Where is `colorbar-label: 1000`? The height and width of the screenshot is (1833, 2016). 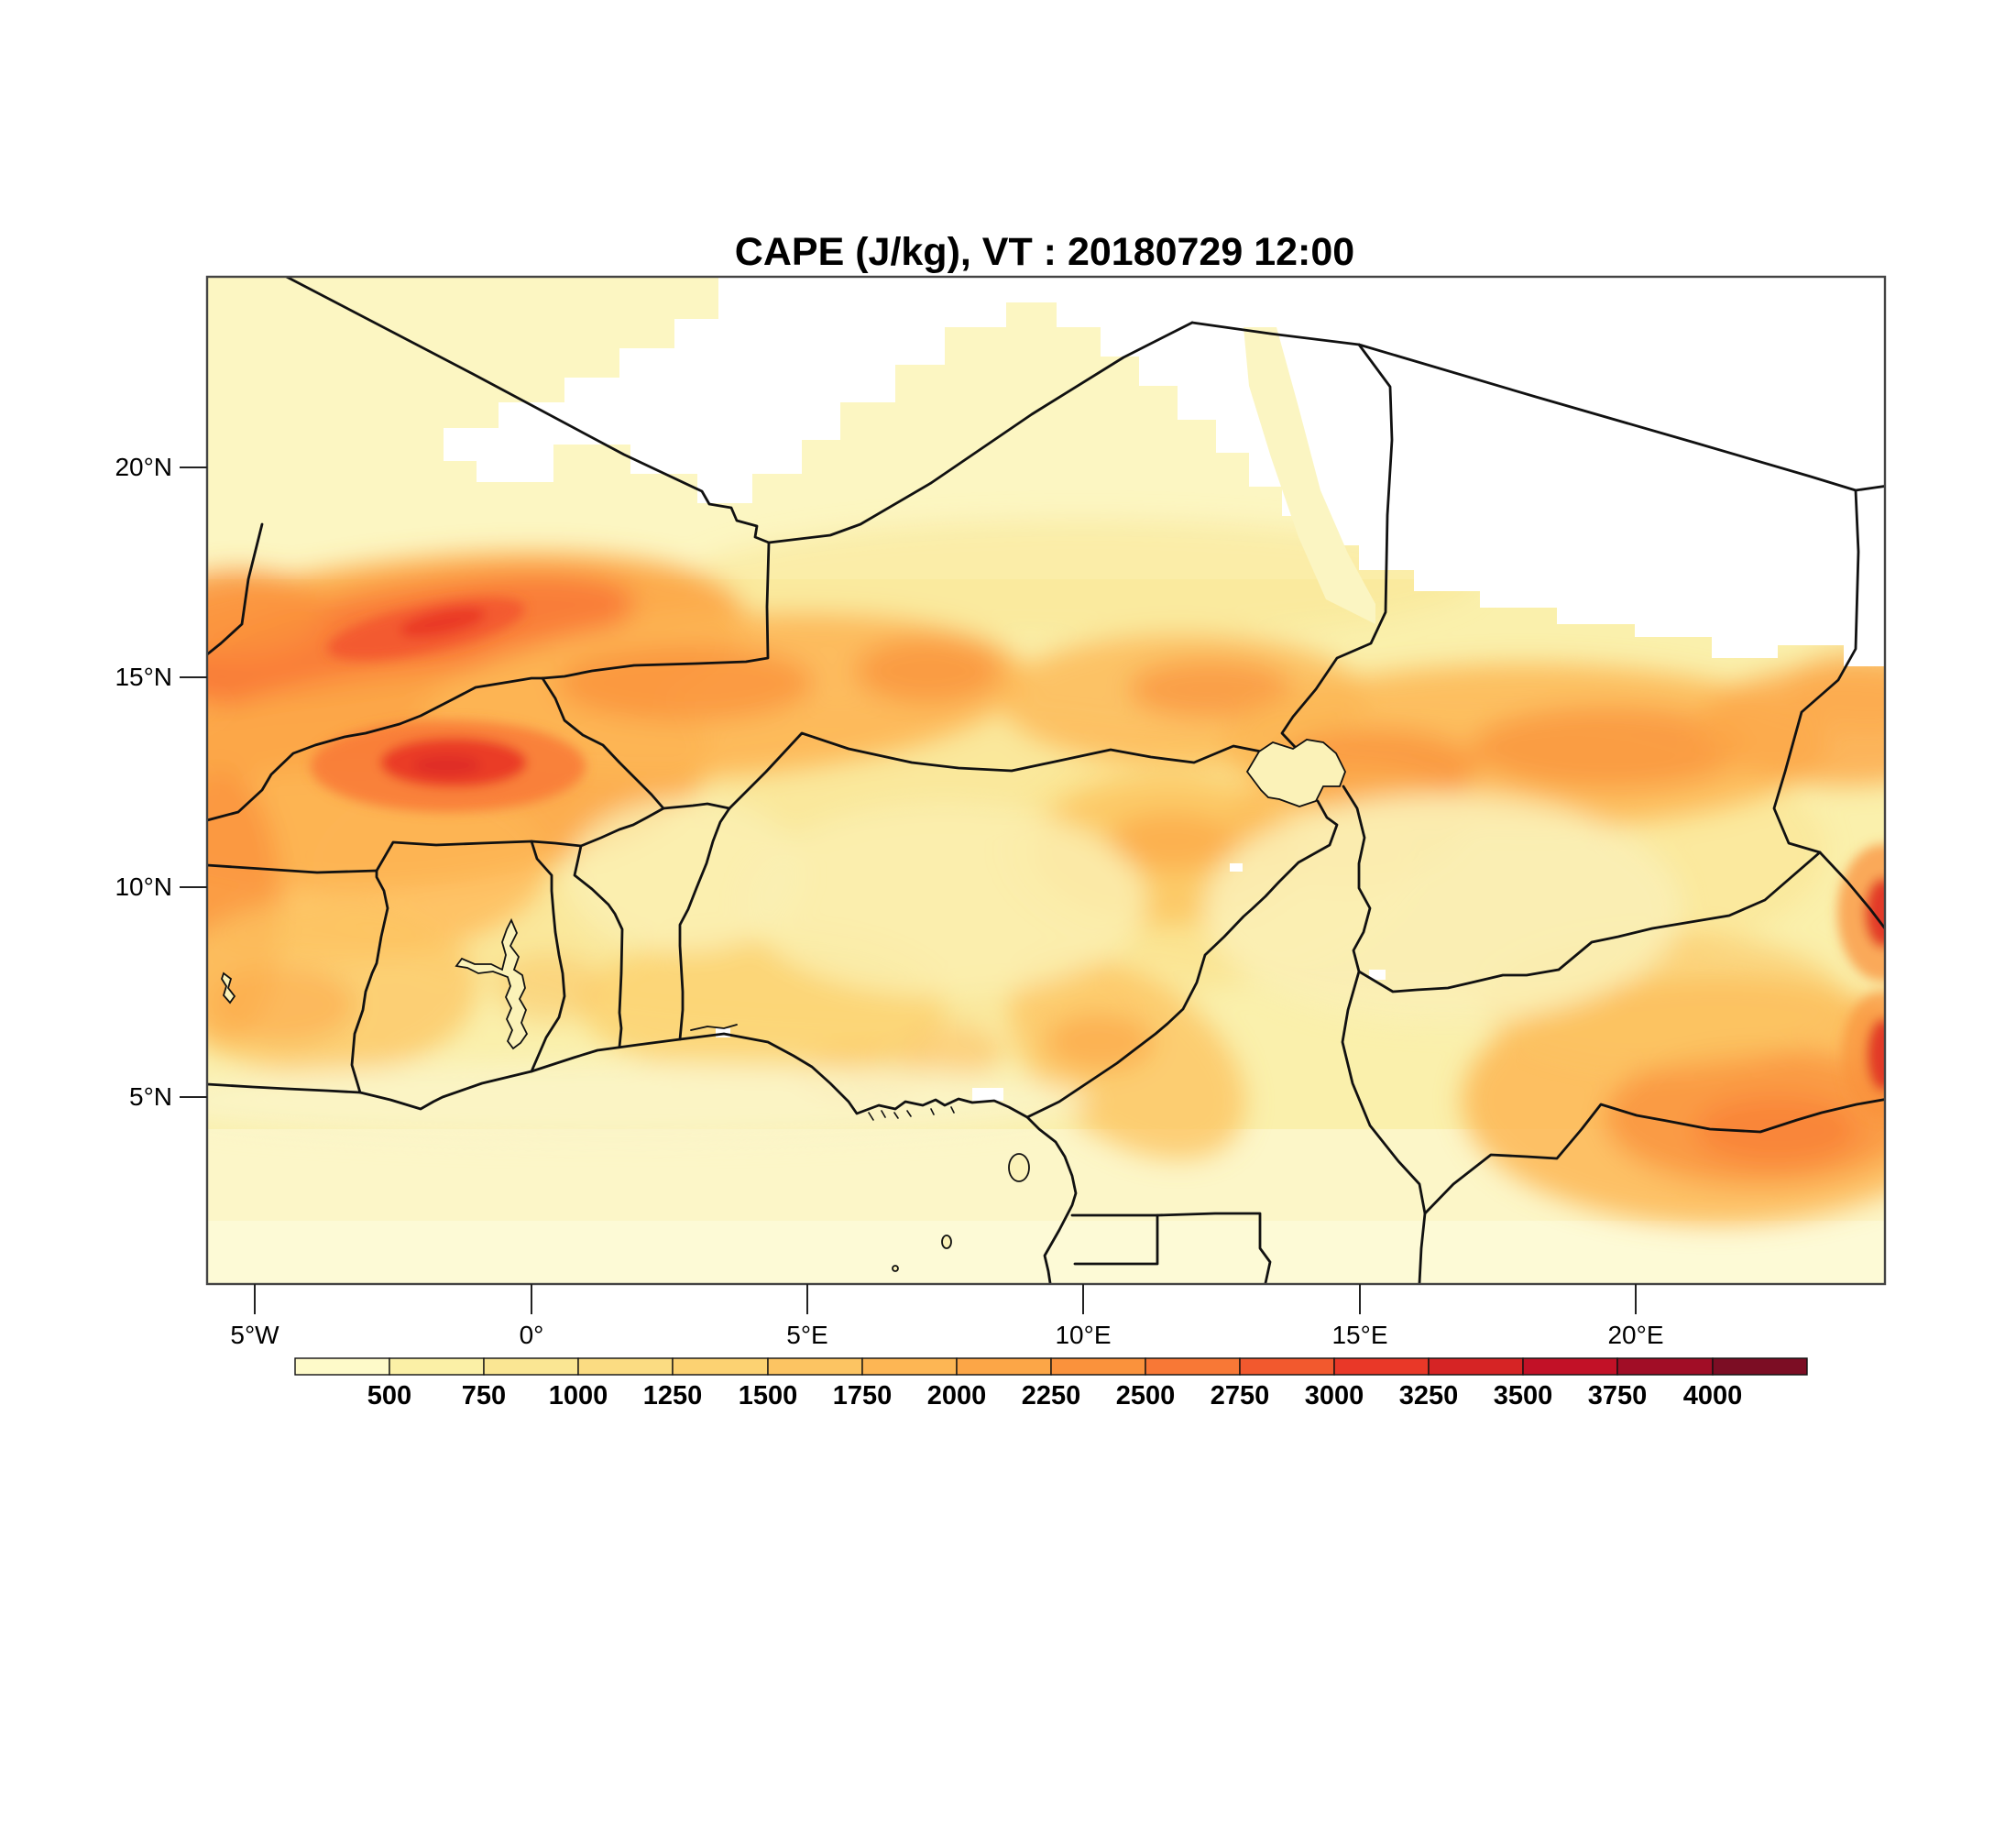
colorbar-label: 1000 is located at coordinates (578, 1395).